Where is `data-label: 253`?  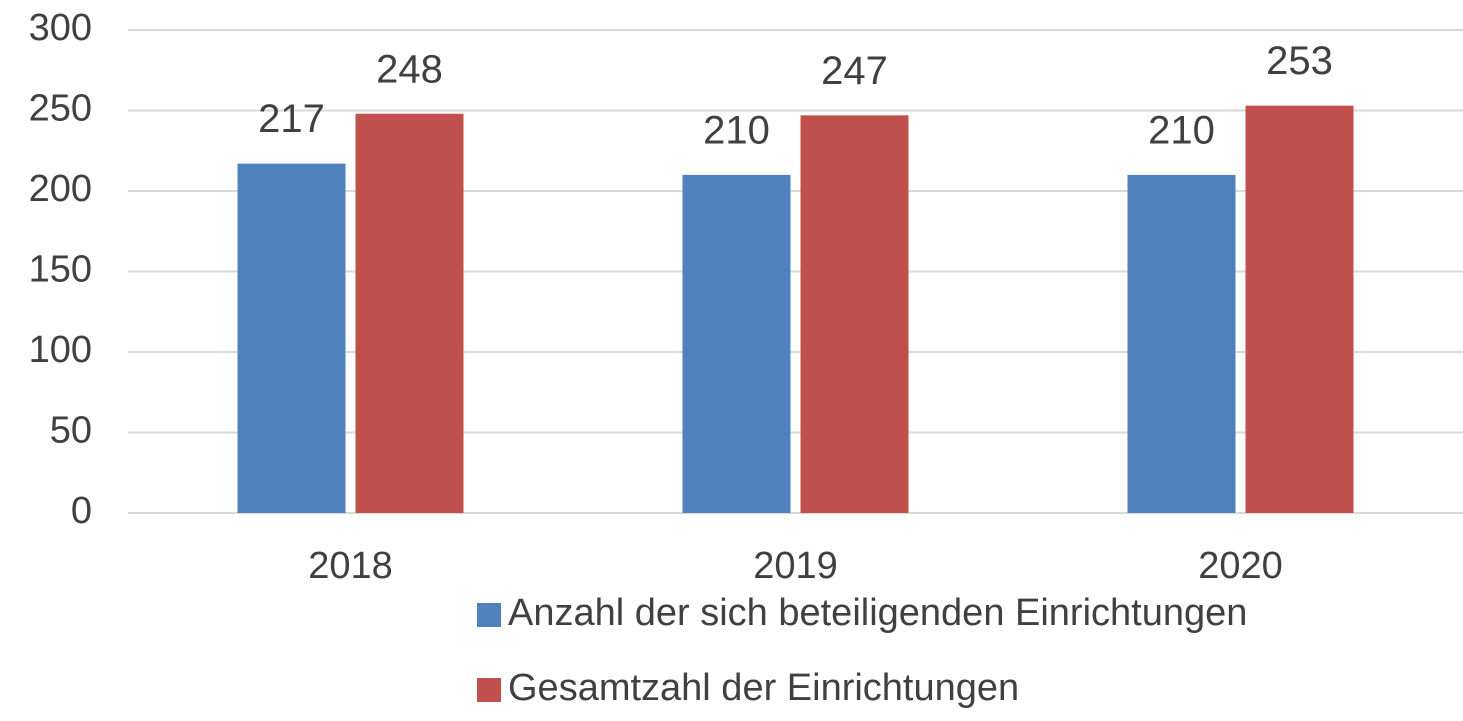
data-label: 253 is located at coordinates (1299, 61).